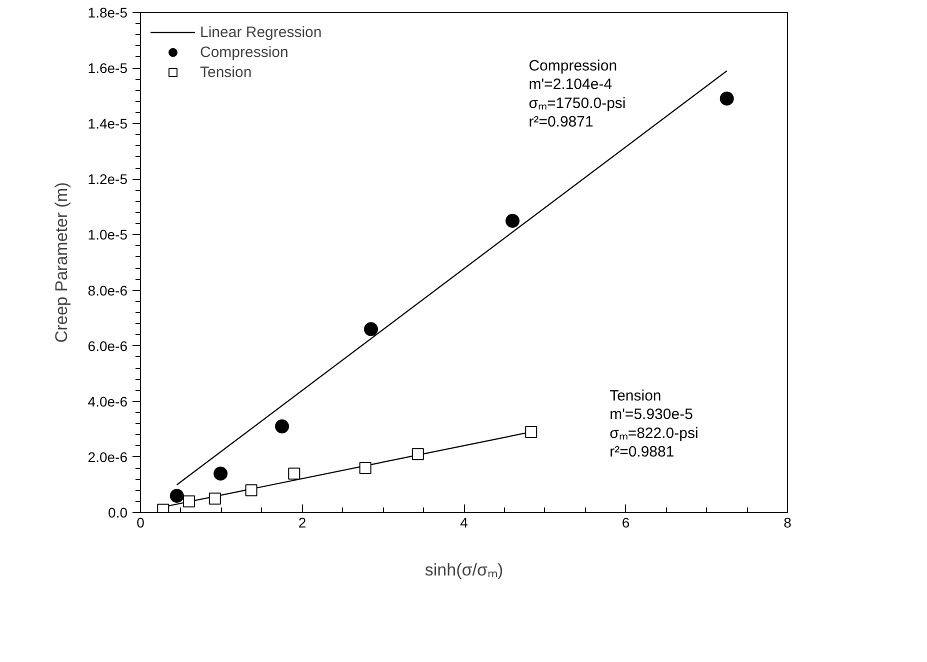 The height and width of the screenshot is (662, 927). Describe the element at coordinates (788, 522) in the screenshot. I see `x-tick-label: 8` at that location.